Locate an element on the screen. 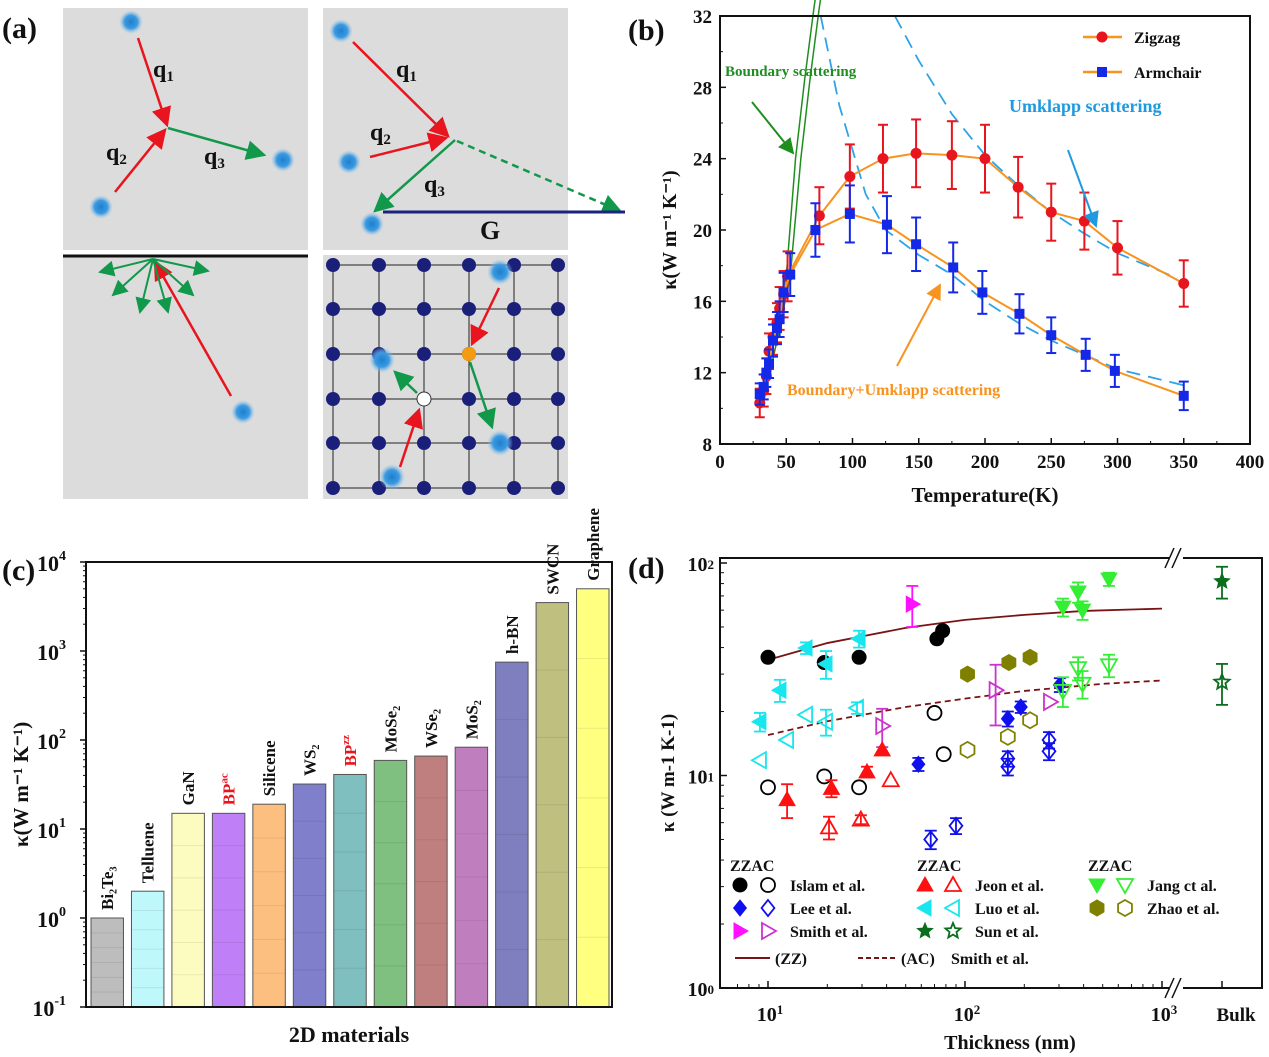  y-tick-label: 10¹ is located at coordinates (701, 778).